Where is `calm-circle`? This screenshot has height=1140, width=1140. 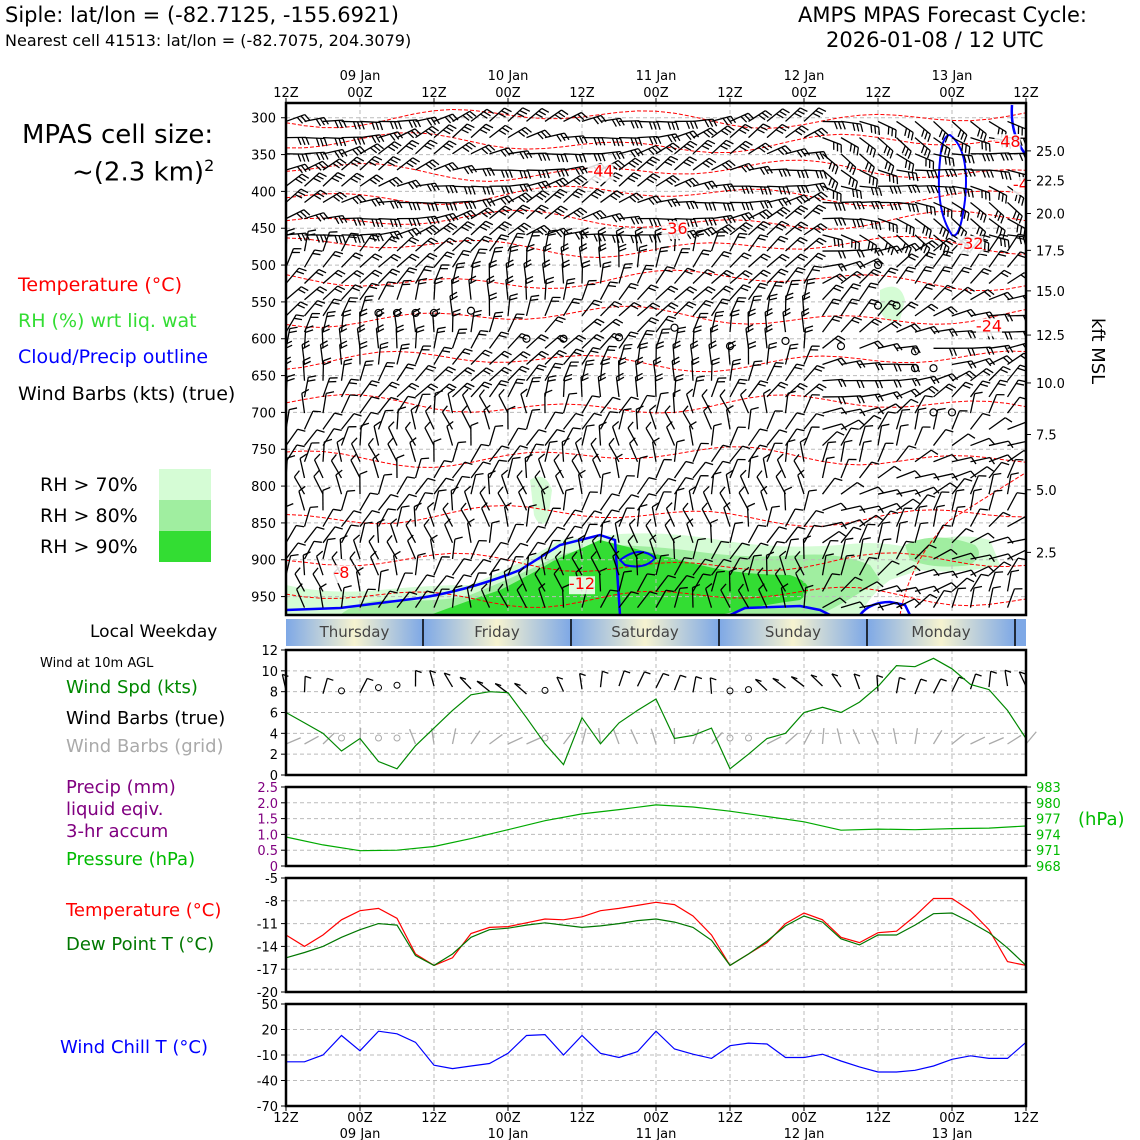
calm-circle is located at coordinates (415, 313).